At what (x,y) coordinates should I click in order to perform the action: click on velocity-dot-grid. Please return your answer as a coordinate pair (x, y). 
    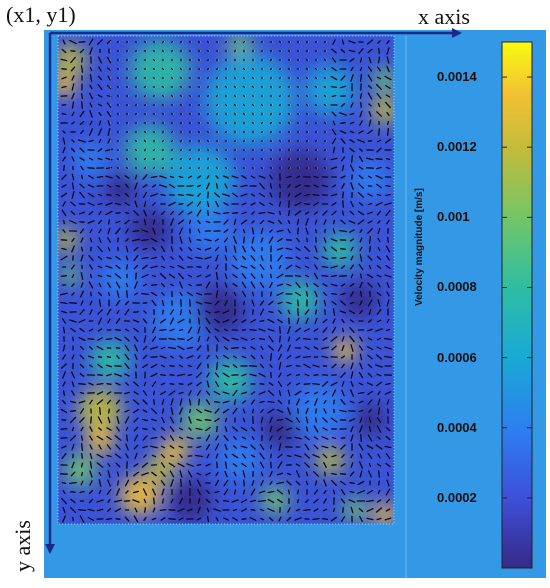
    Looking at the image, I should click on (218, 105).